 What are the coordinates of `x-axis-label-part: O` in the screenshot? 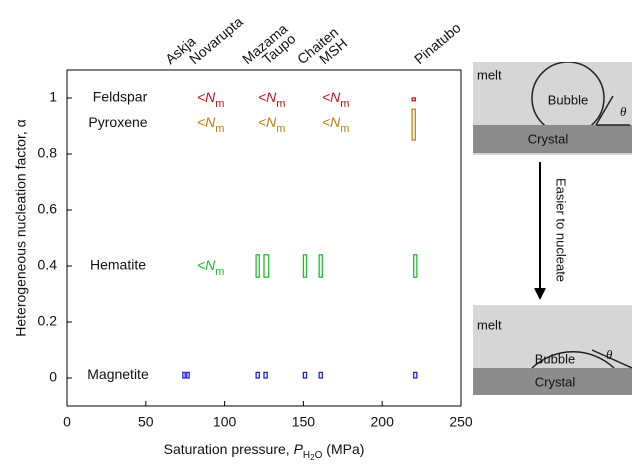 It's located at (319, 455).